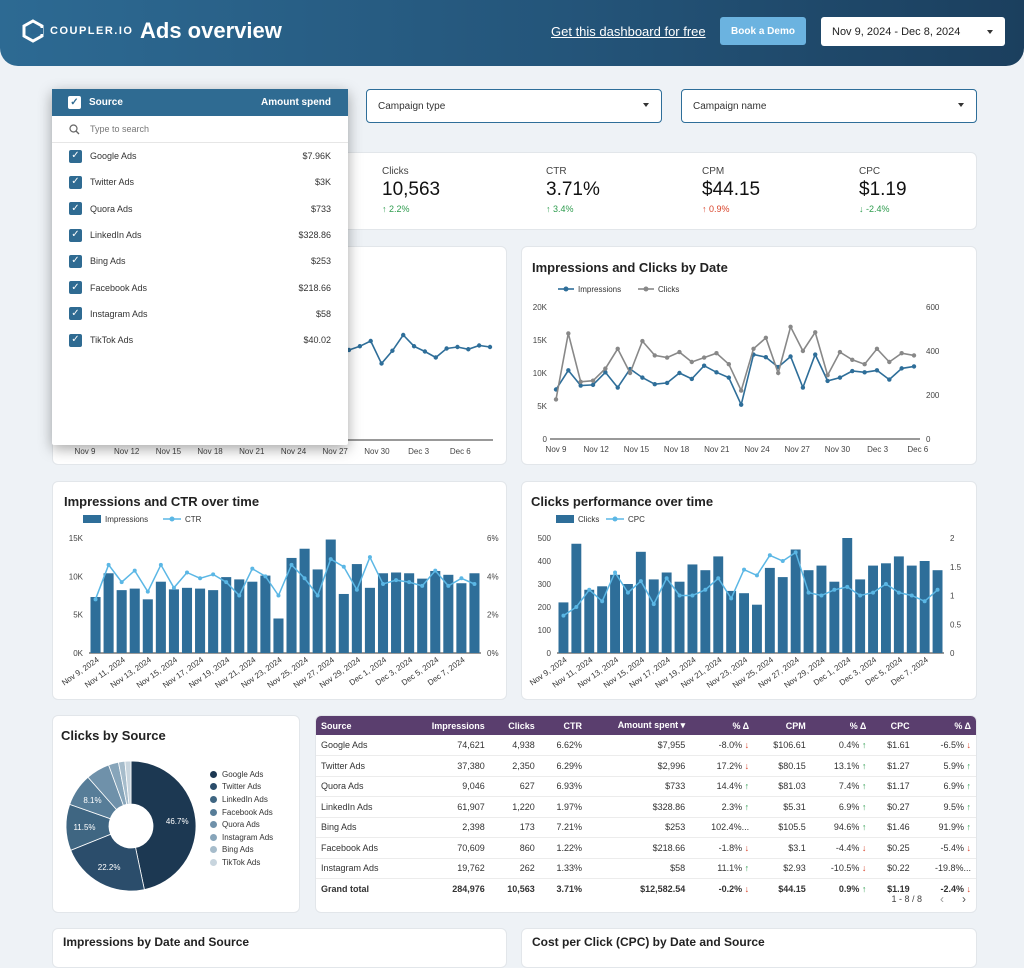  Describe the element at coordinates (447, 807) in the screenshot. I see `table-cell: 61,907` at that location.